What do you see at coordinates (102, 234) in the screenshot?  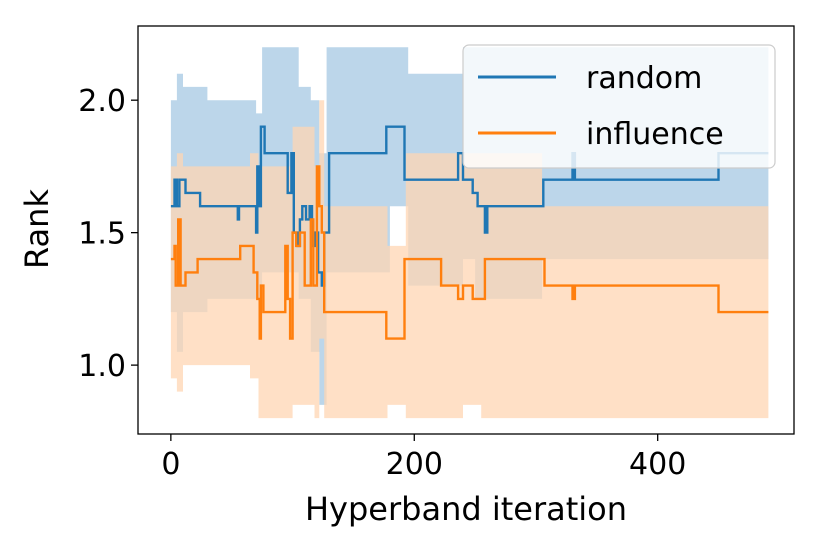 I see `y-tick-label: 1.5` at bounding box center [102, 234].